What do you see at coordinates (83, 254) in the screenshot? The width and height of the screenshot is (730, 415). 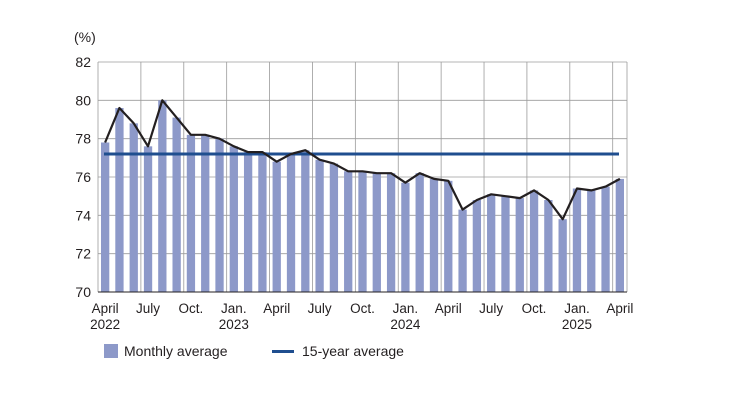 I see `y-tick-label: 72` at bounding box center [83, 254].